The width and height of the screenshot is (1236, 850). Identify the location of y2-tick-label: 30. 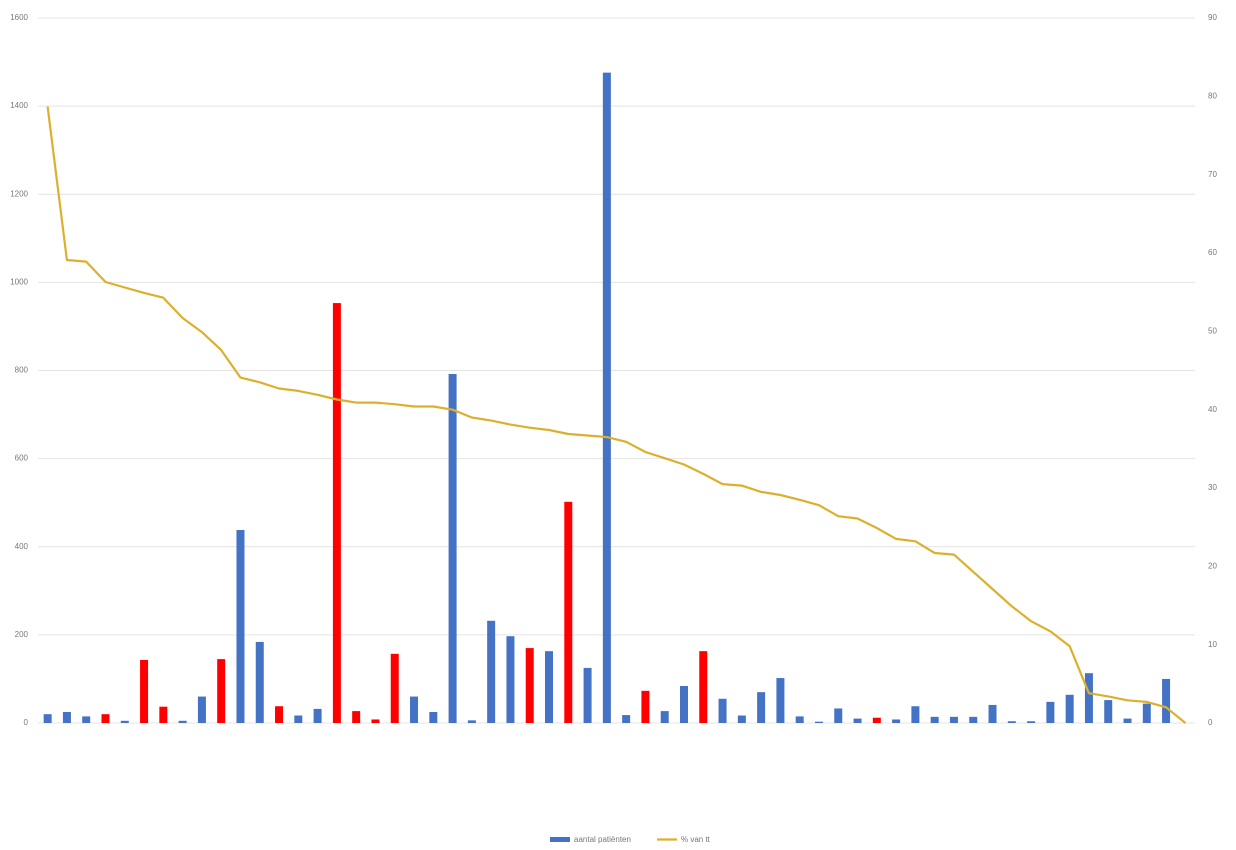
(1212, 487).